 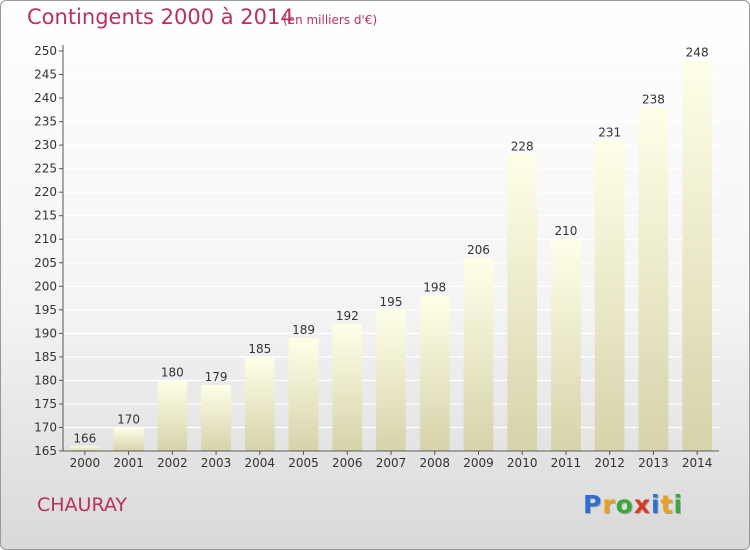 What do you see at coordinates (128, 463) in the screenshot?
I see `x-tick-label: 2001` at bounding box center [128, 463].